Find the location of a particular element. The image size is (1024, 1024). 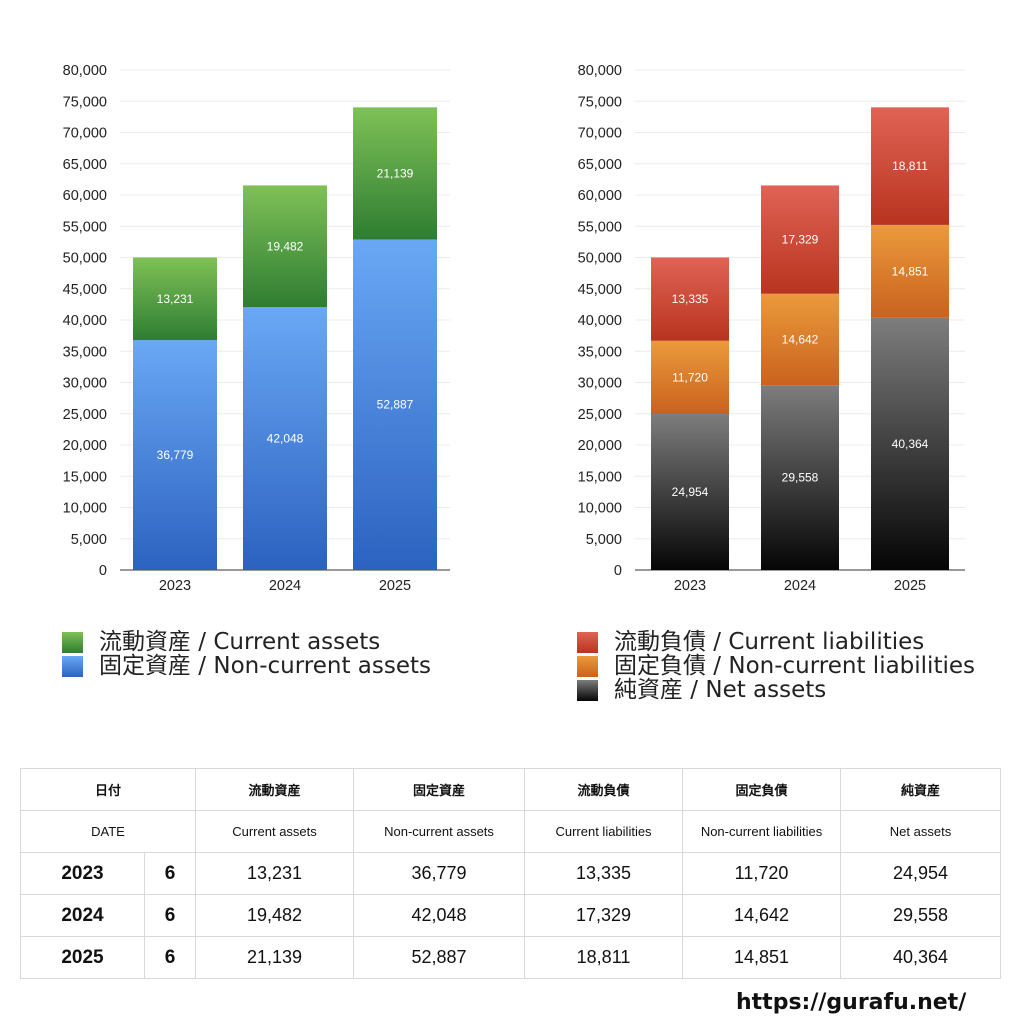

table-cell-year: 2023 is located at coordinates (82, 873).